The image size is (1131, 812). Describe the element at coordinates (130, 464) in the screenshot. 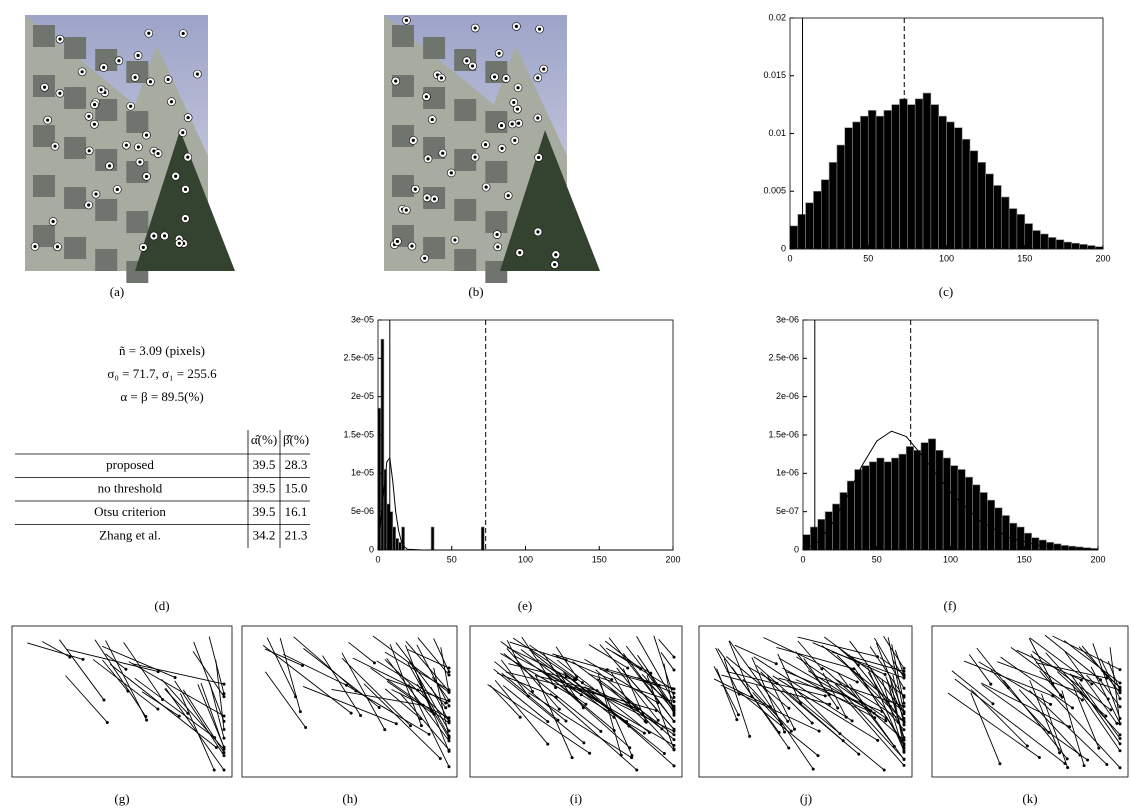

I see `table-cell: proposed` at that location.